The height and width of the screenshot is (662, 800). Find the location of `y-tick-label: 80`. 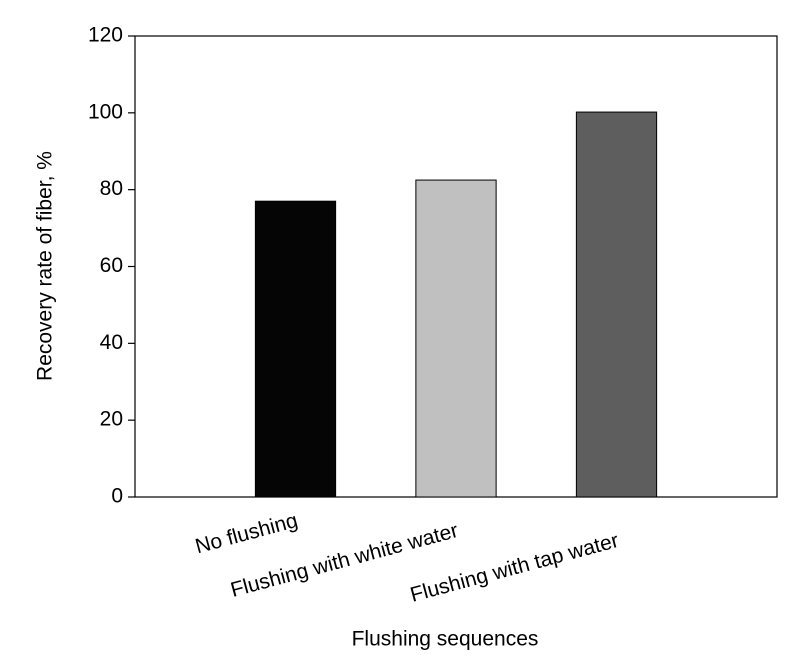

y-tick-label: 80 is located at coordinates (111, 188).